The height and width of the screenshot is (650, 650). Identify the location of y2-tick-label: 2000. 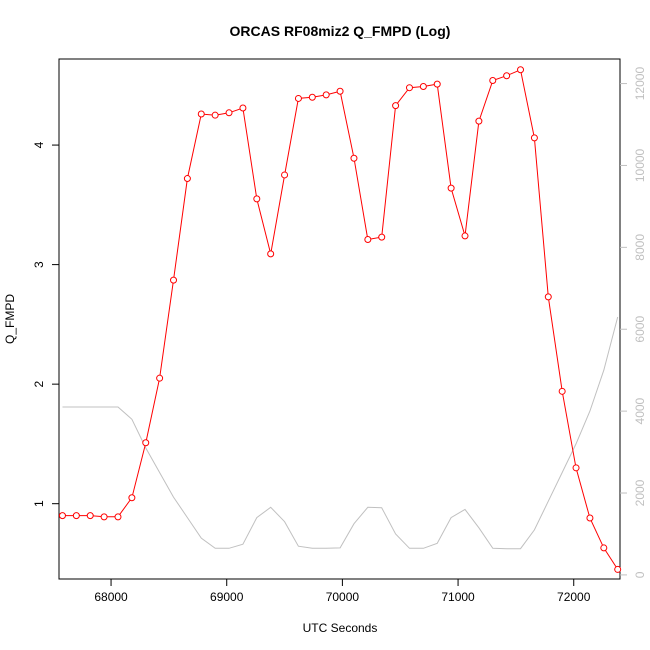
(640, 492).